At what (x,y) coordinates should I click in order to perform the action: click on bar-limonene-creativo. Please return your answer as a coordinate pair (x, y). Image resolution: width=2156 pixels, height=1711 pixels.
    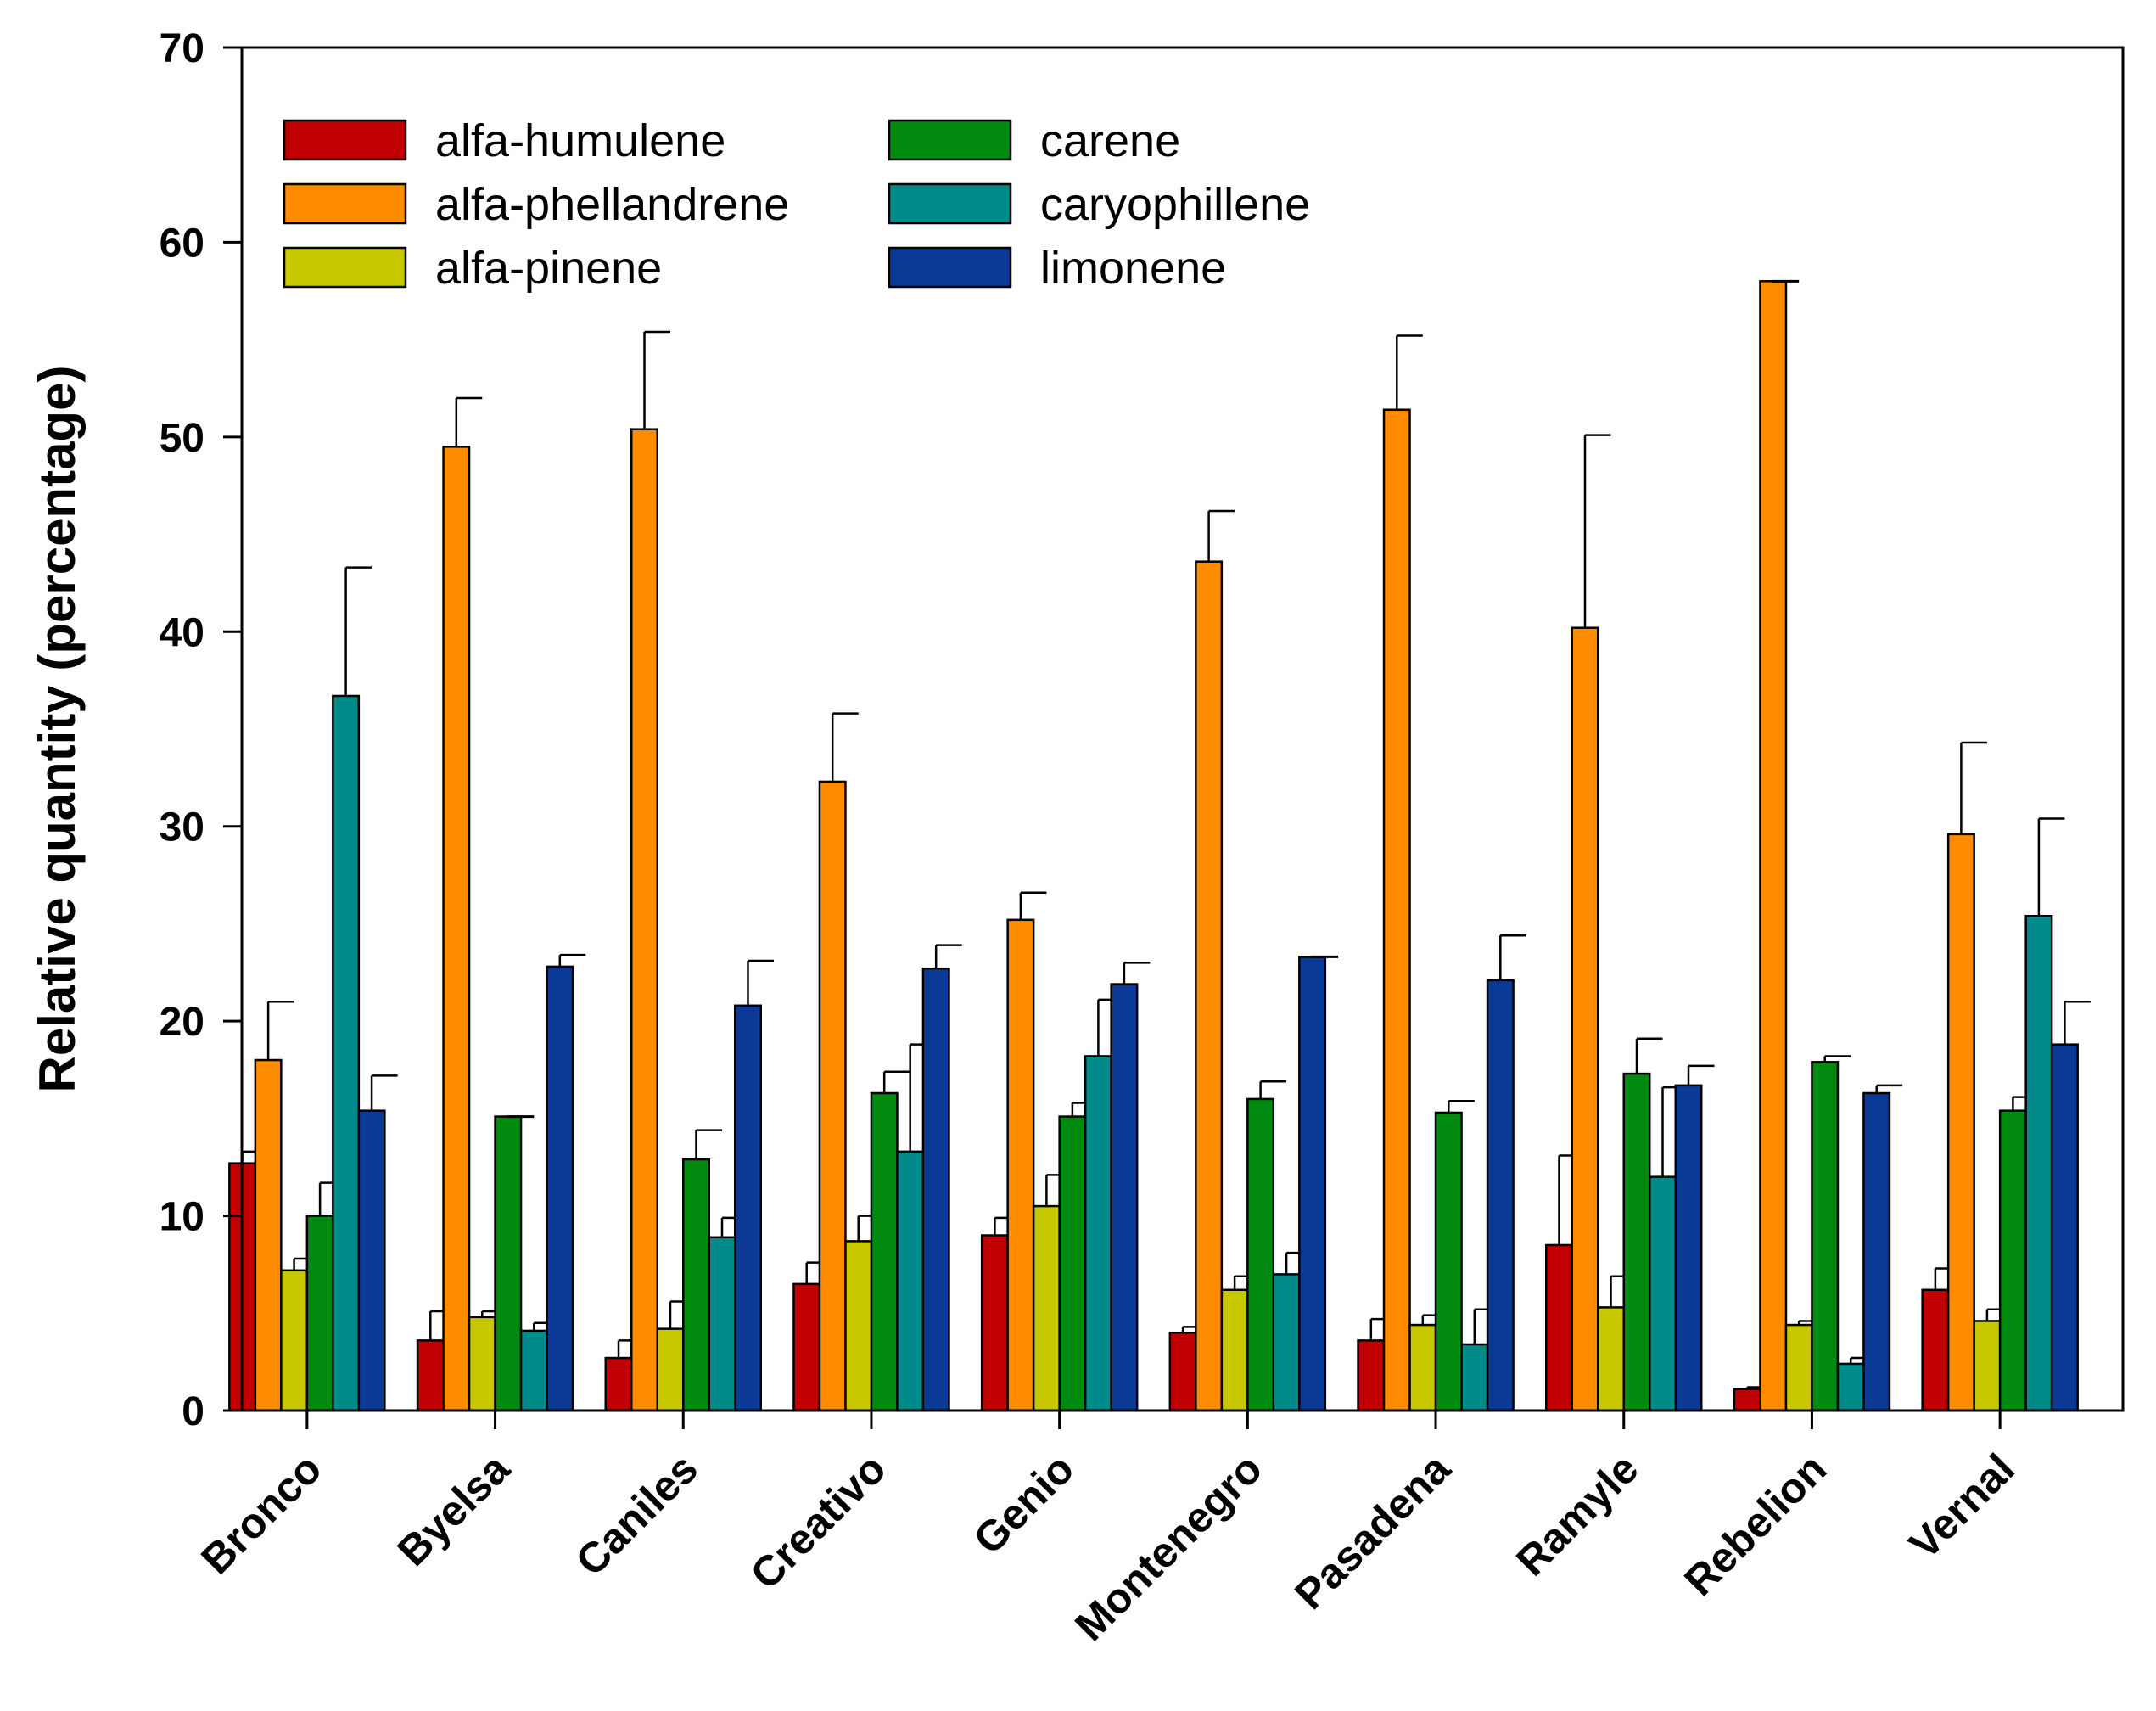
    Looking at the image, I should click on (936, 1189).